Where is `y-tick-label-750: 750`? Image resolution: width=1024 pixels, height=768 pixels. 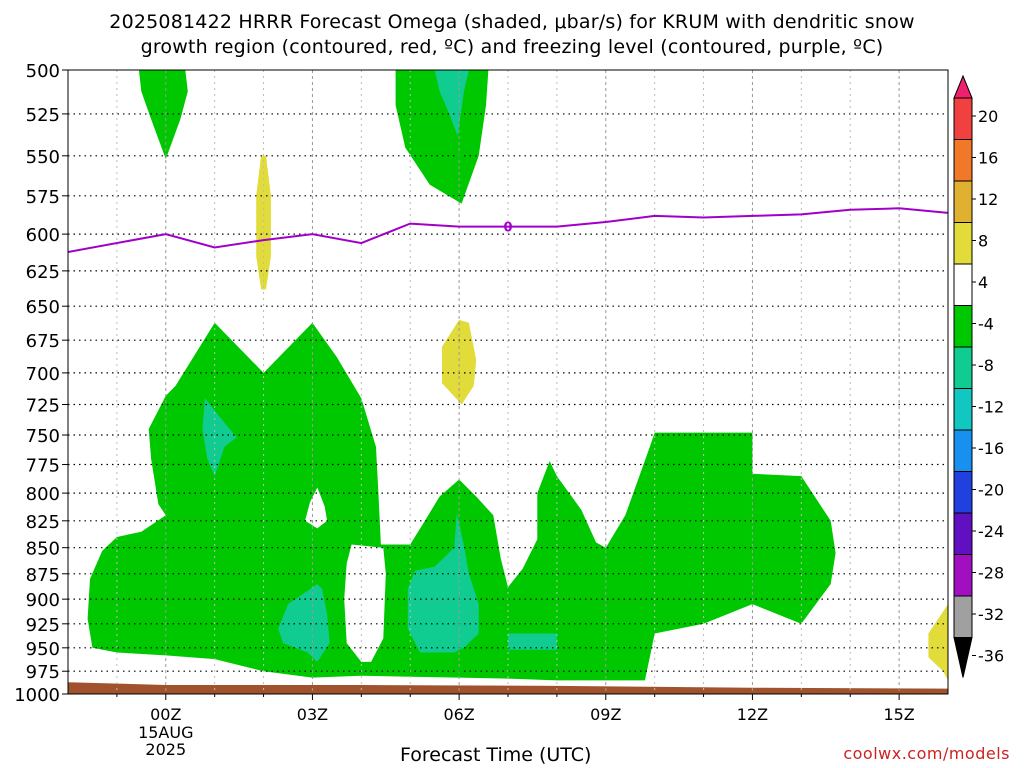
y-tick-label-750: 750 is located at coordinates (43, 436).